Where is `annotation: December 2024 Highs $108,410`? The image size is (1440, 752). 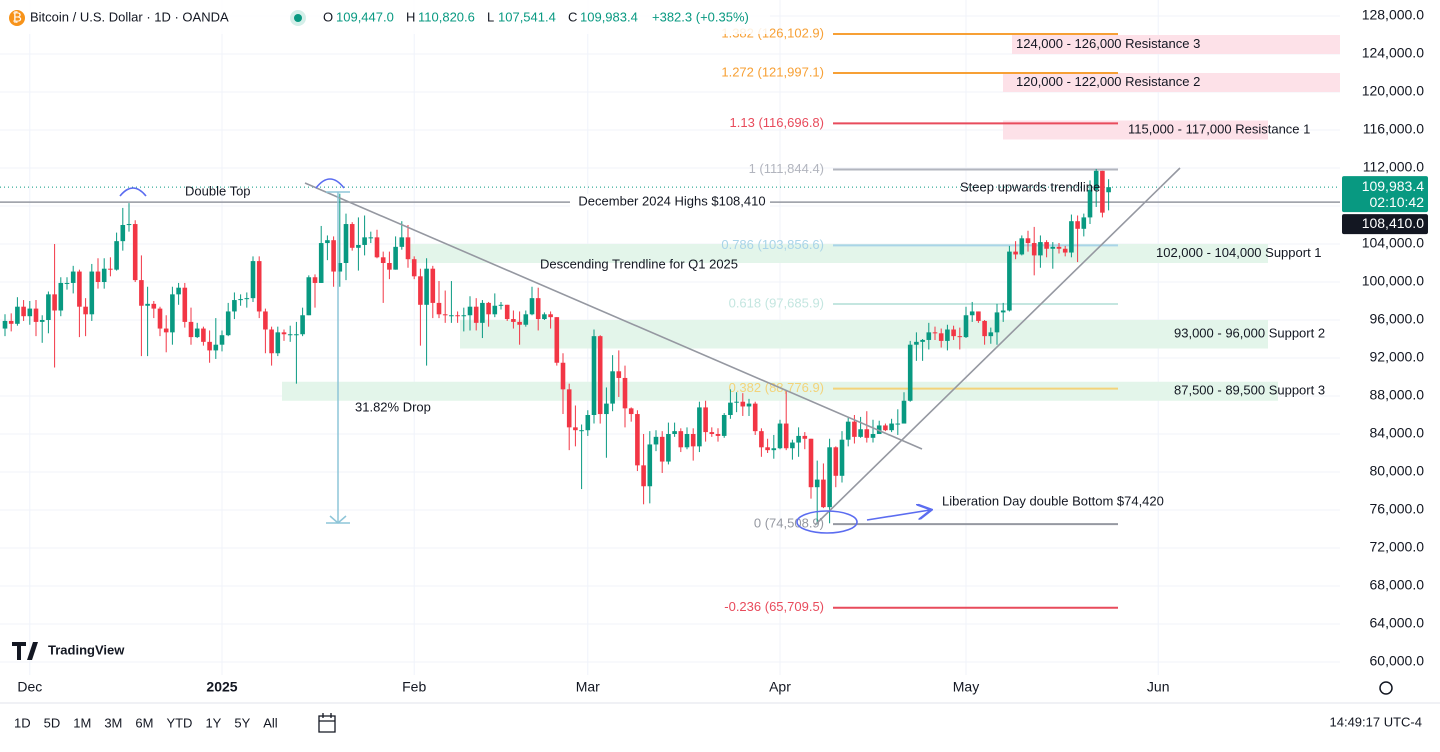 annotation: December 2024 Highs $108,410 is located at coordinates (671, 201).